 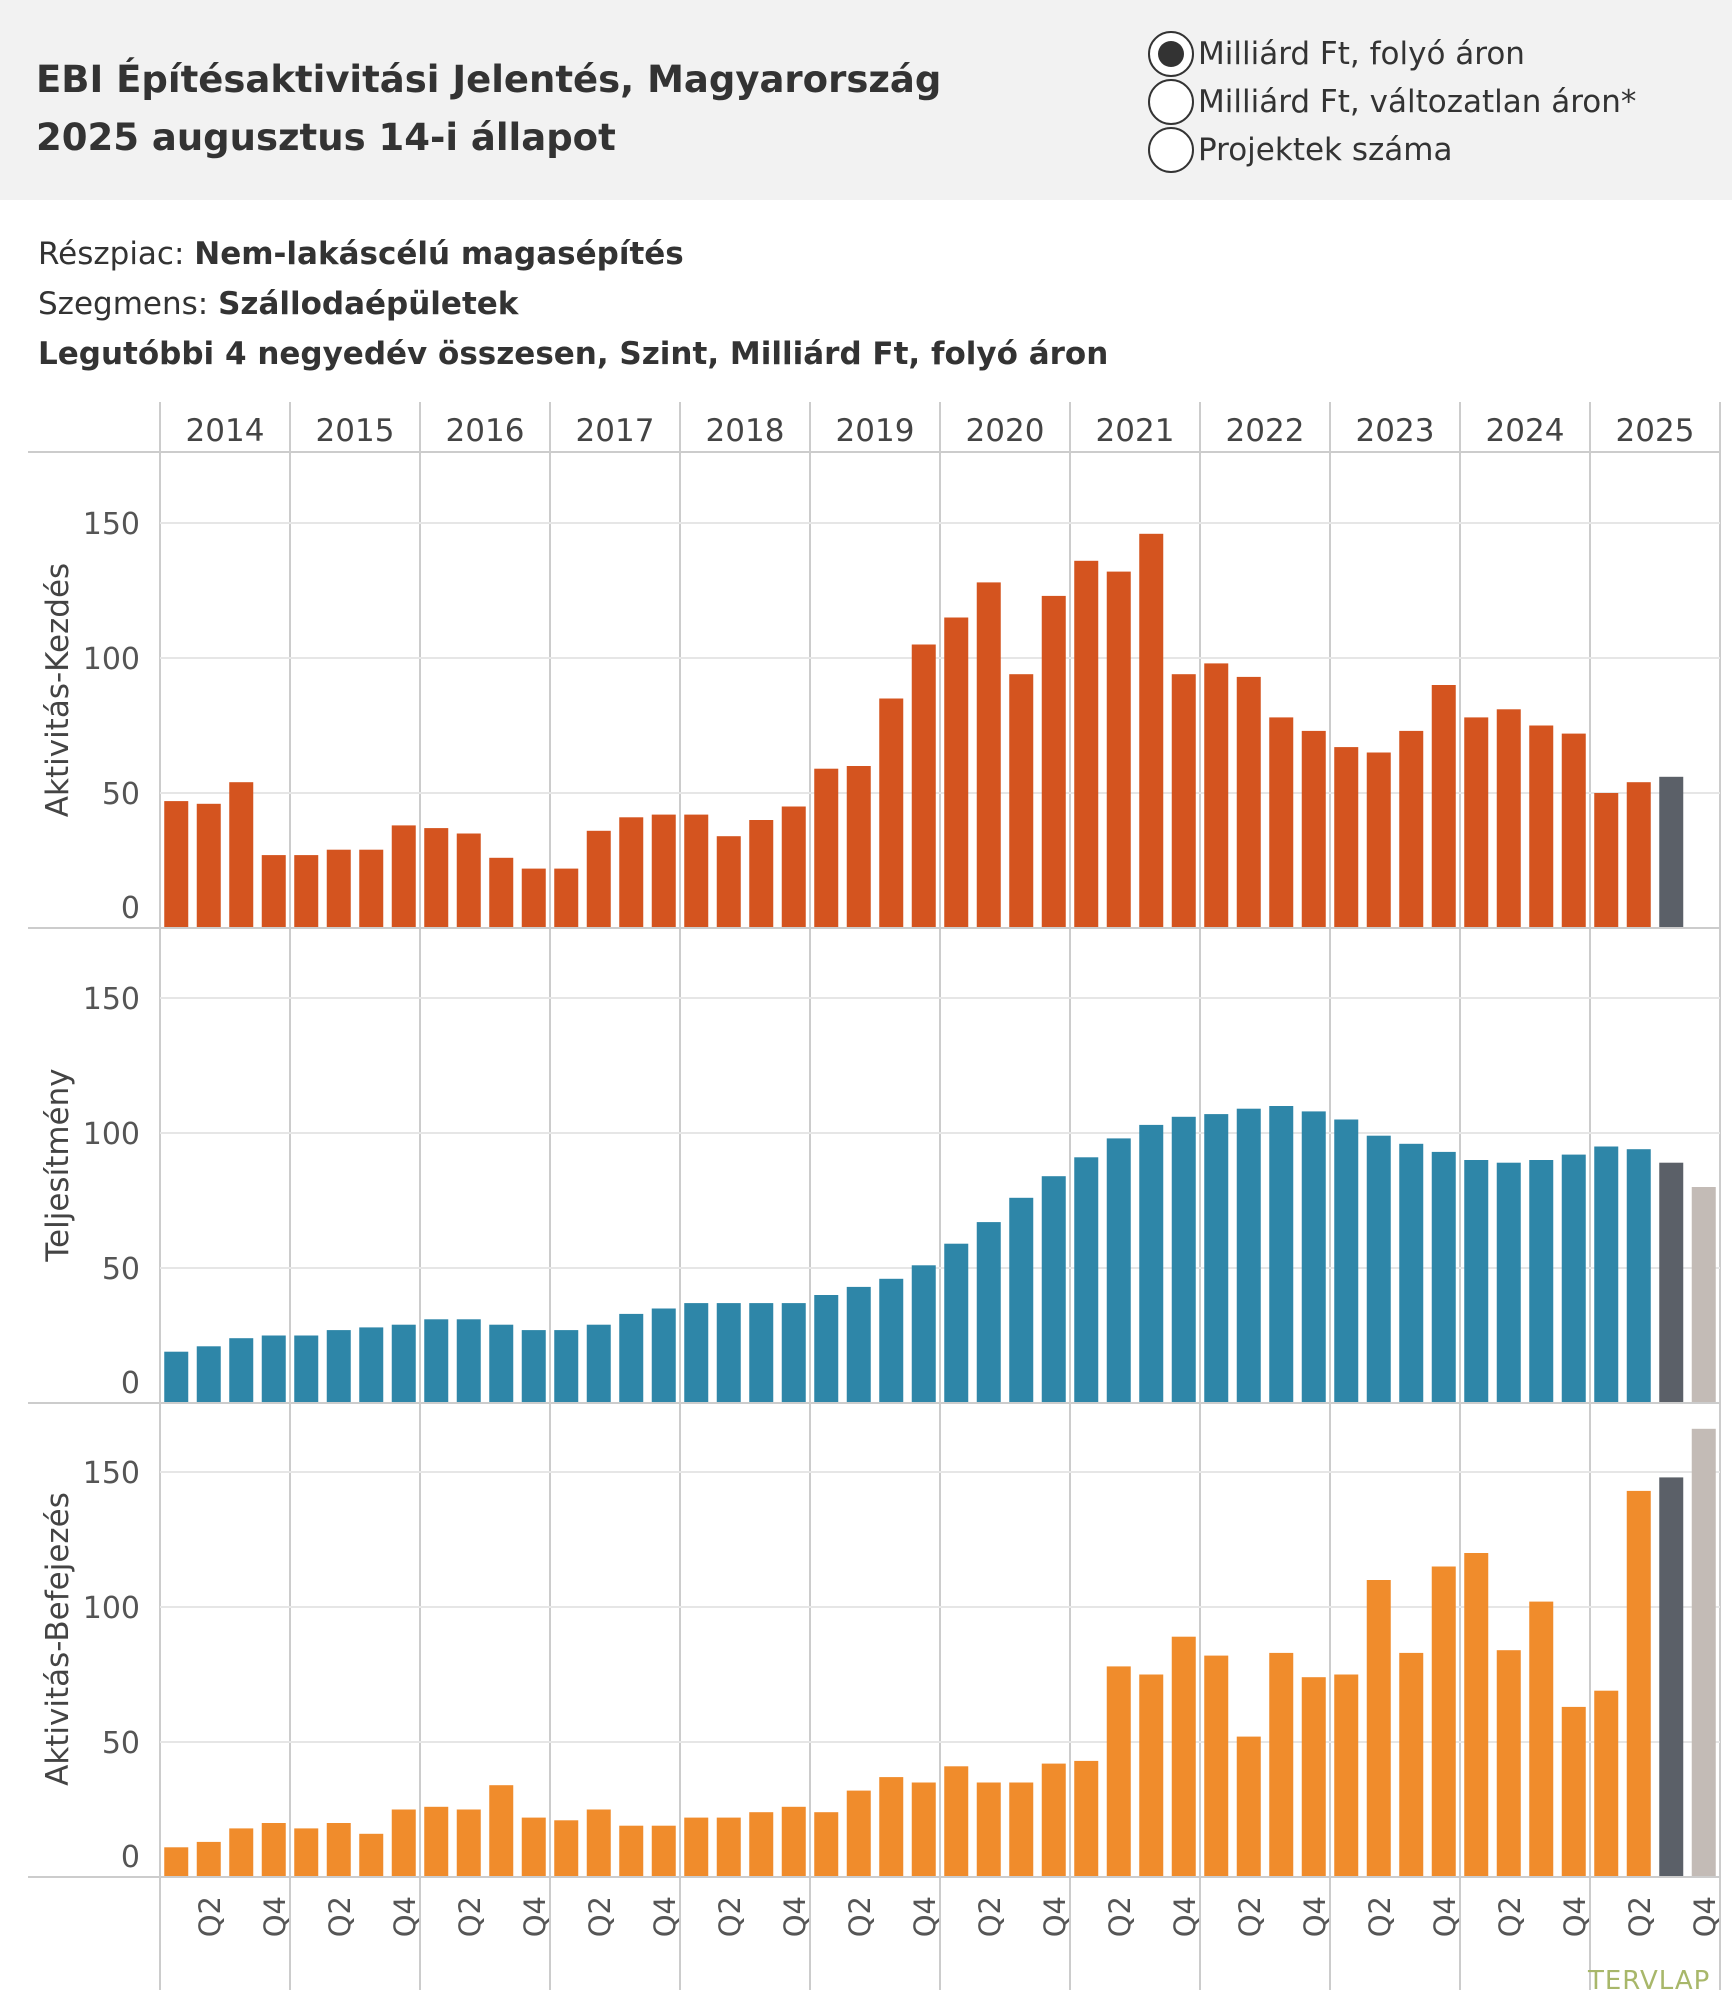 I want to click on year-label: 2025, so click(x=1655, y=431).